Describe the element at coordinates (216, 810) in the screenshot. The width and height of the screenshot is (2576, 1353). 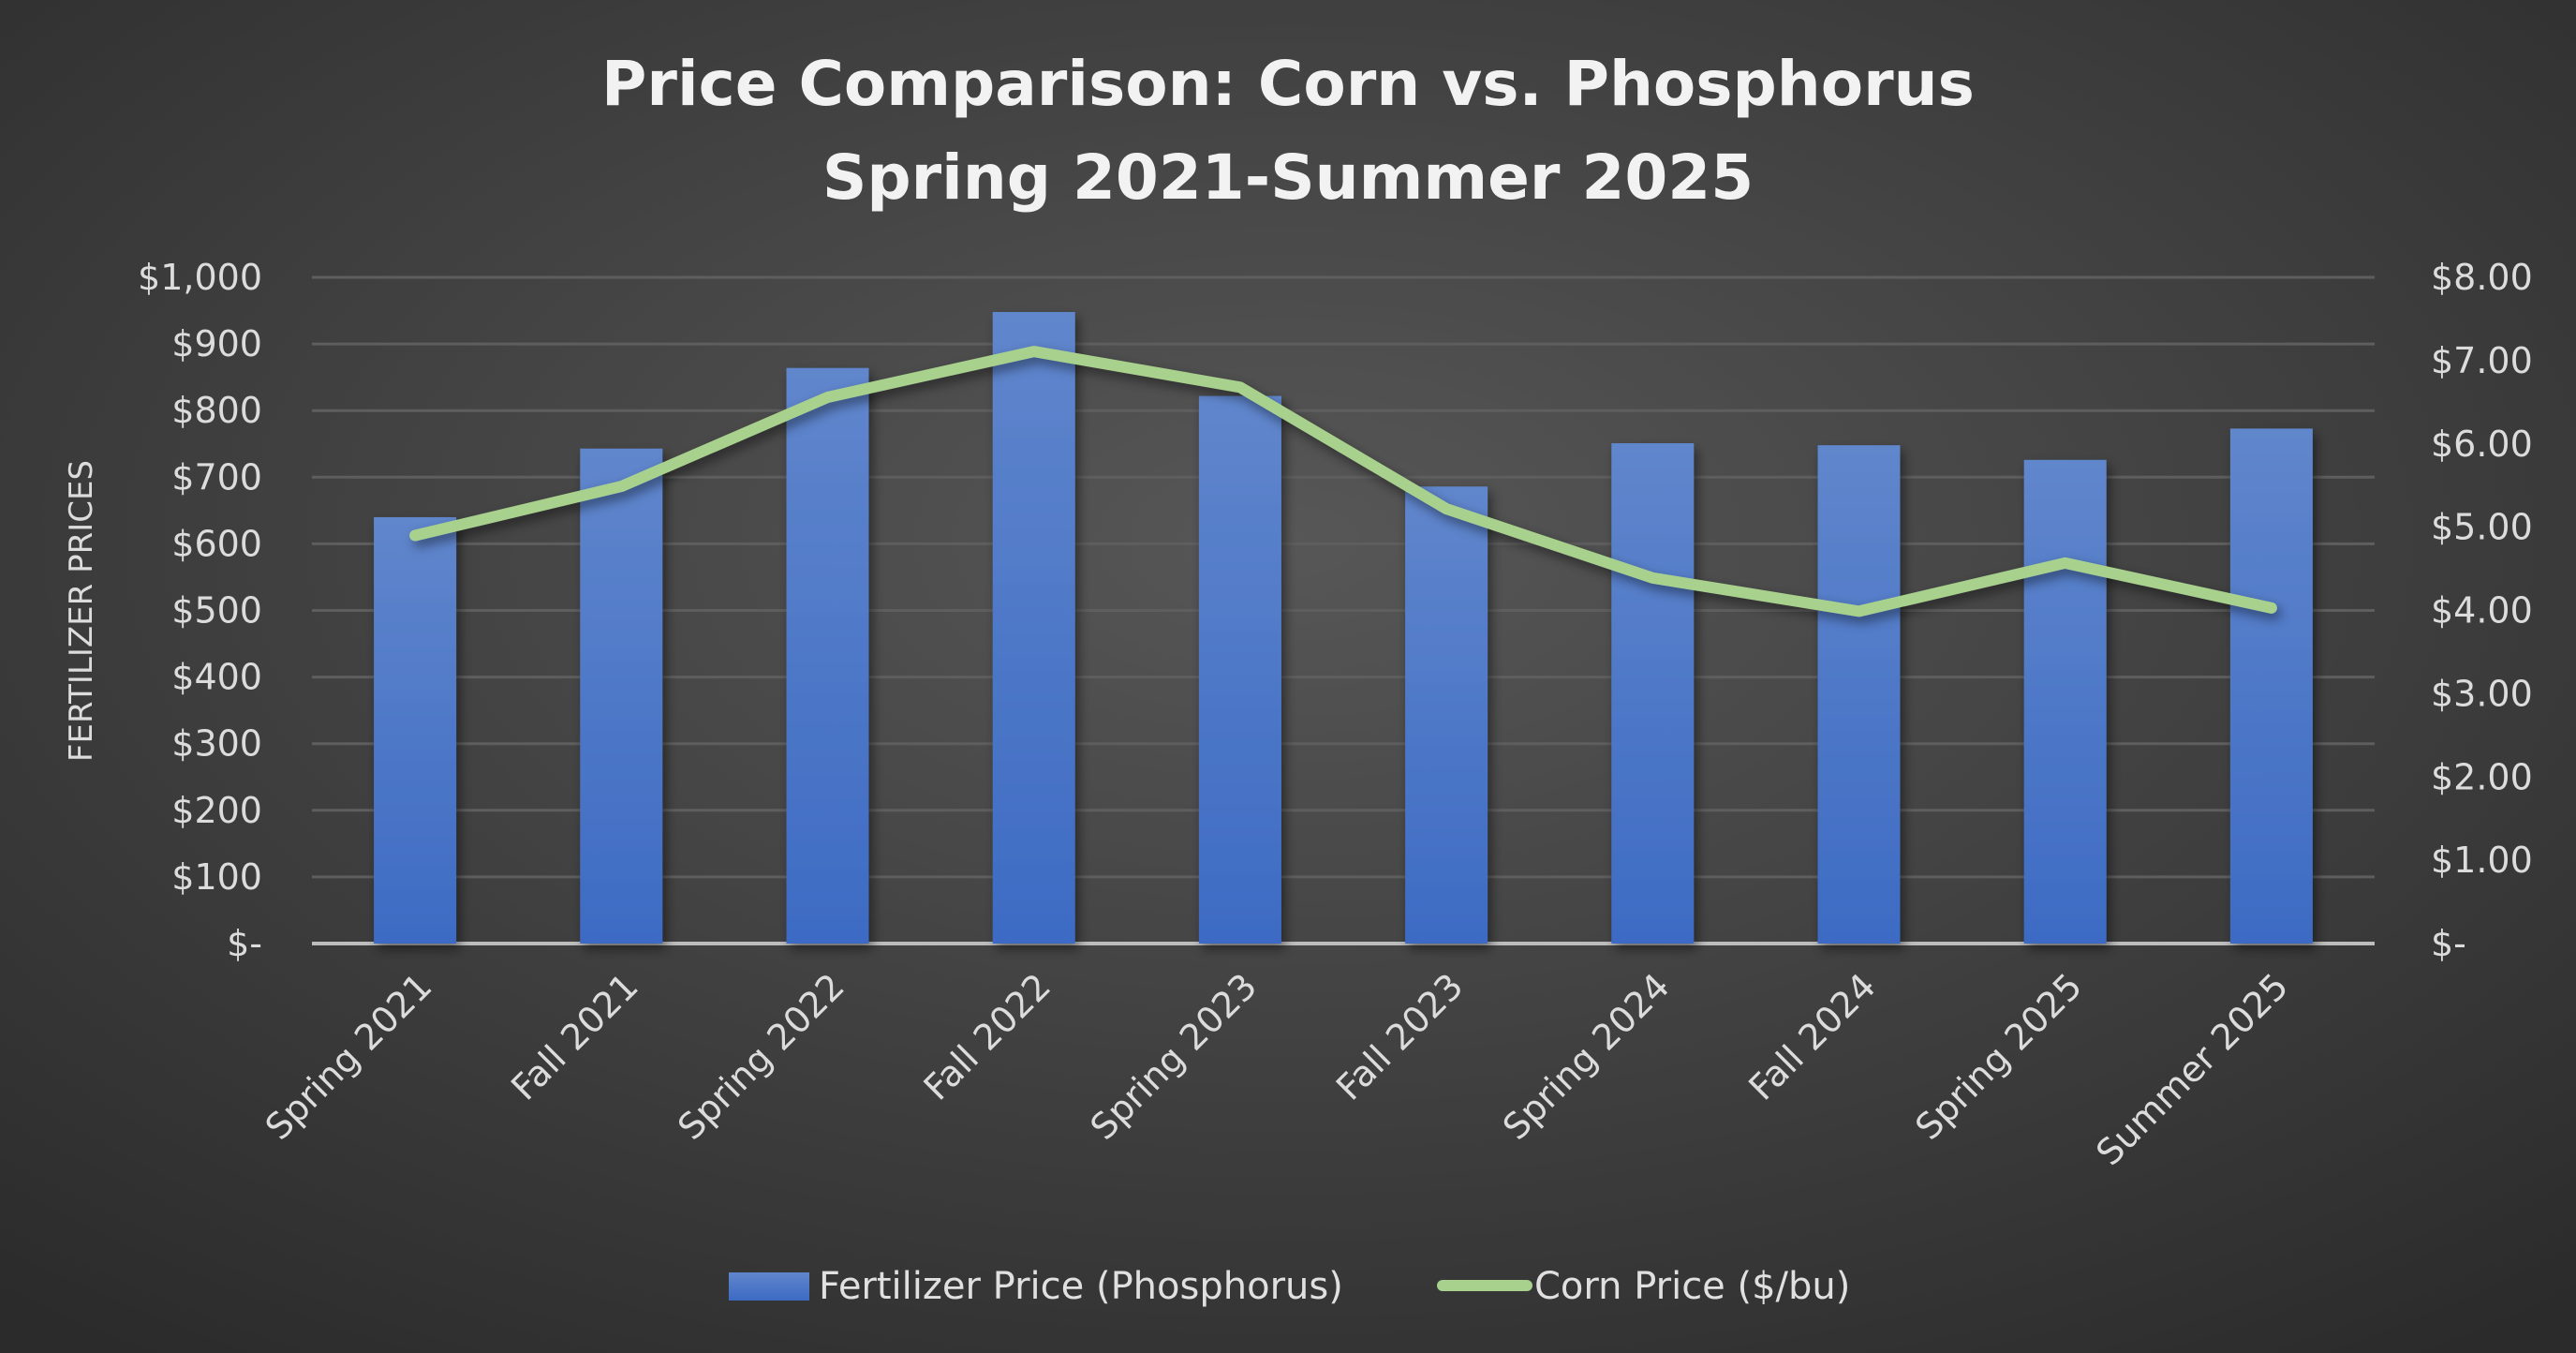
I see `y-tick-label: $200` at that location.